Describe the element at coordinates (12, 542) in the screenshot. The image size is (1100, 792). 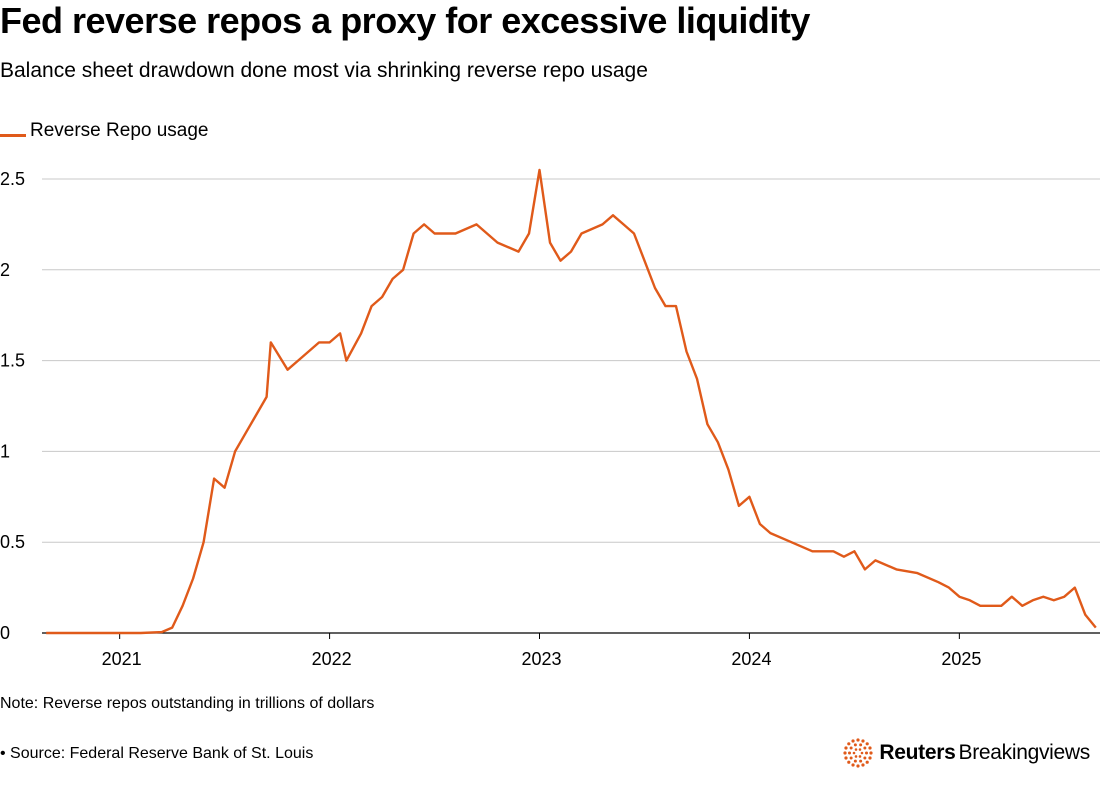
I see `y-tick-label: 0.5` at that location.